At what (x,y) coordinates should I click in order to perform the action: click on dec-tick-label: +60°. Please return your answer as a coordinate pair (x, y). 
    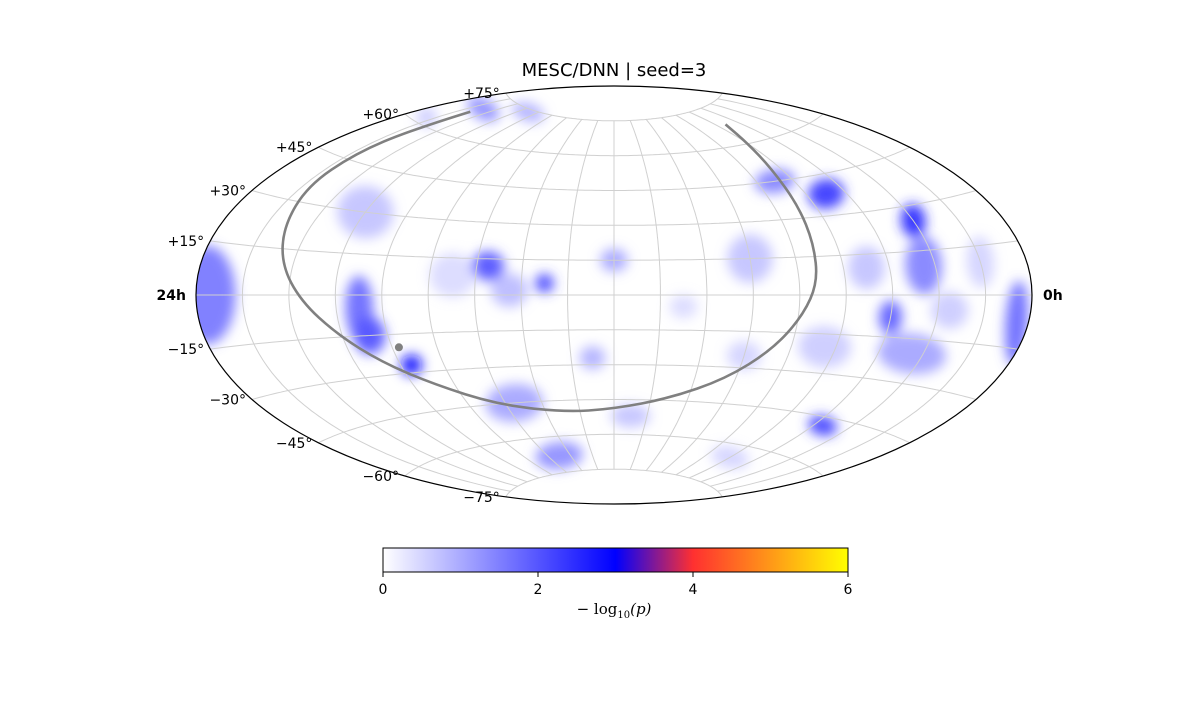
    Looking at the image, I should click on (380, 115).